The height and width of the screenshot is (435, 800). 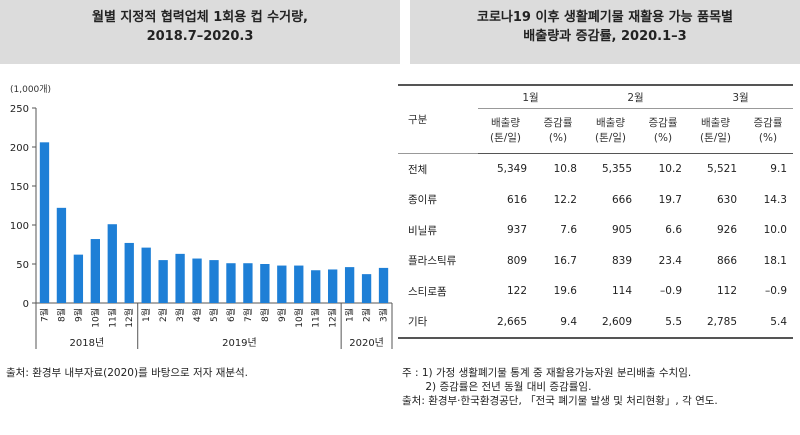 I want to click on amount-cell: 616, so click(x=516, y=199).